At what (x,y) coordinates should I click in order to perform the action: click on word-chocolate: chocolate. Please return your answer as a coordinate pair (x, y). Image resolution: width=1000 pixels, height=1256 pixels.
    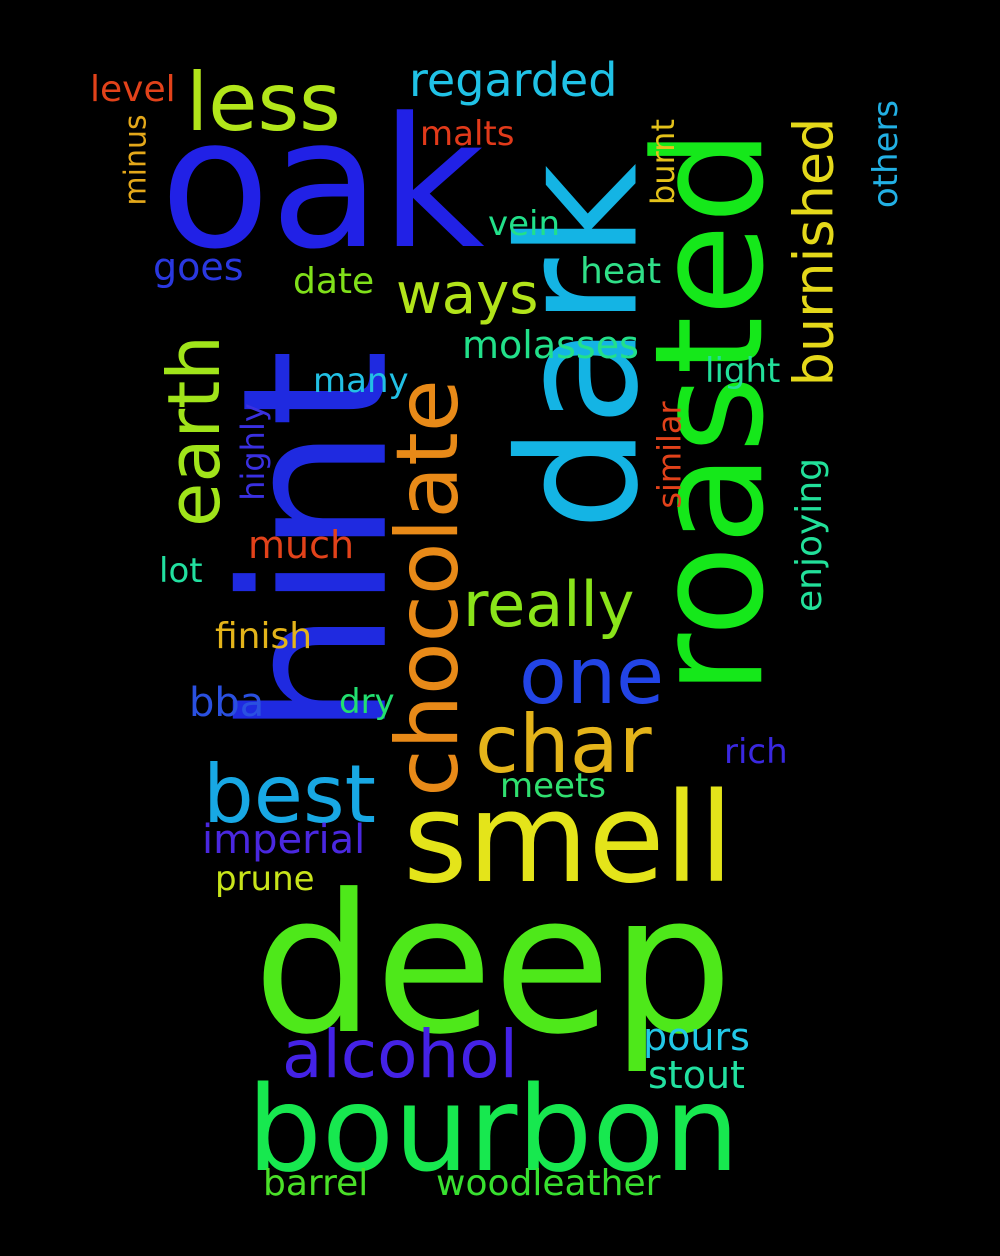
    Looking at the image, I should click on (427, 588).